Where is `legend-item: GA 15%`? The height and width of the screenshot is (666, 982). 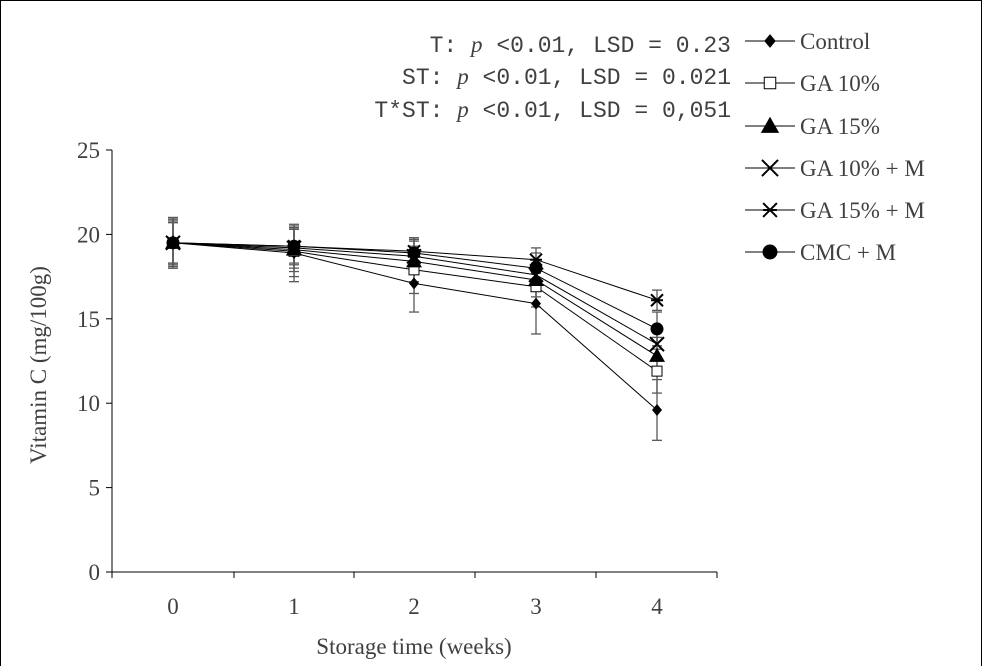
legend-item: GA 15% is located at coordinates (812, 126).